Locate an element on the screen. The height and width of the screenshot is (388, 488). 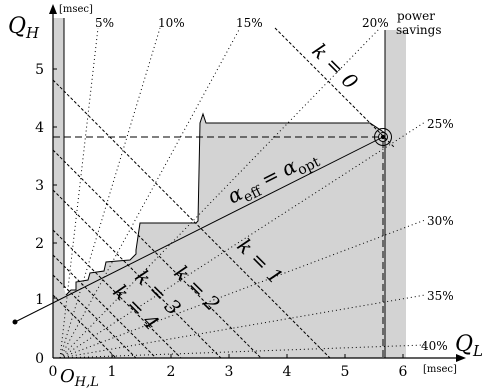
start-point is located at coordinates (15, 322).